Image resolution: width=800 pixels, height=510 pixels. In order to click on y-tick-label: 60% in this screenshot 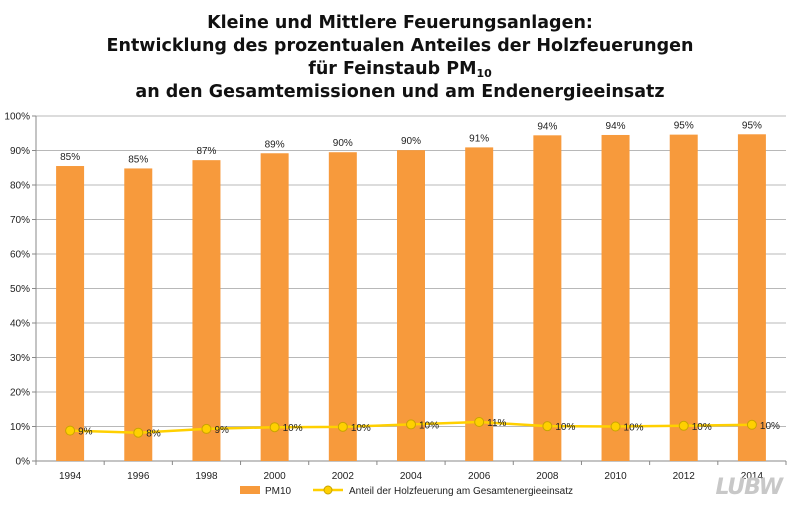, I will do `click(20, 255)`.